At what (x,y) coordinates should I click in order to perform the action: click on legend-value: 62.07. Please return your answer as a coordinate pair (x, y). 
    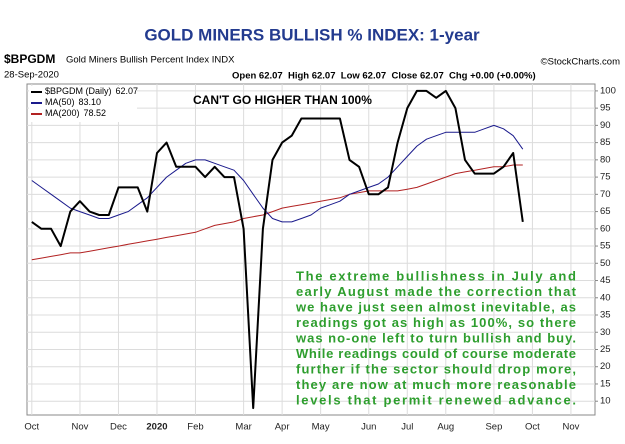
    Looking at the image, I should click on (127, 91).